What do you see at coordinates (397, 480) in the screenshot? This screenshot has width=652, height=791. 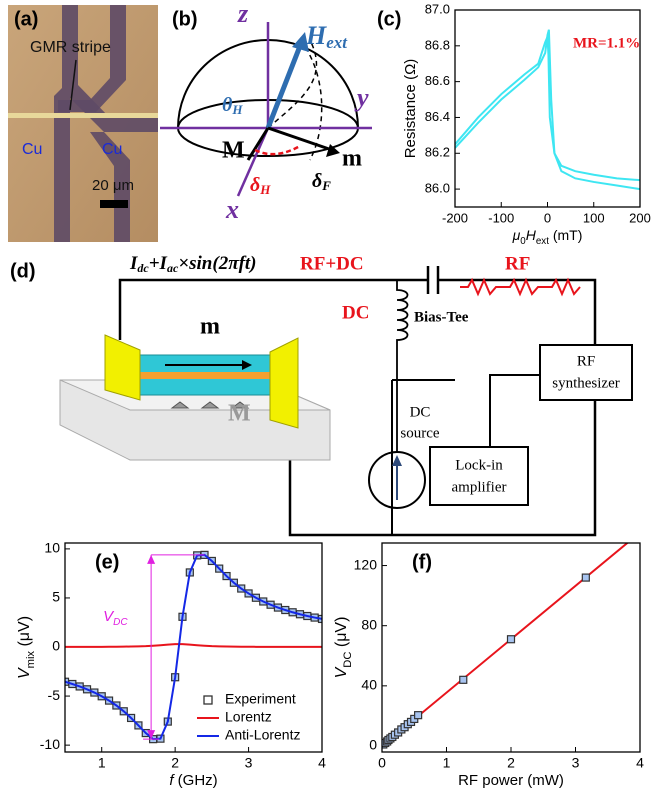 I see `source` at bounding box center [397, 480].